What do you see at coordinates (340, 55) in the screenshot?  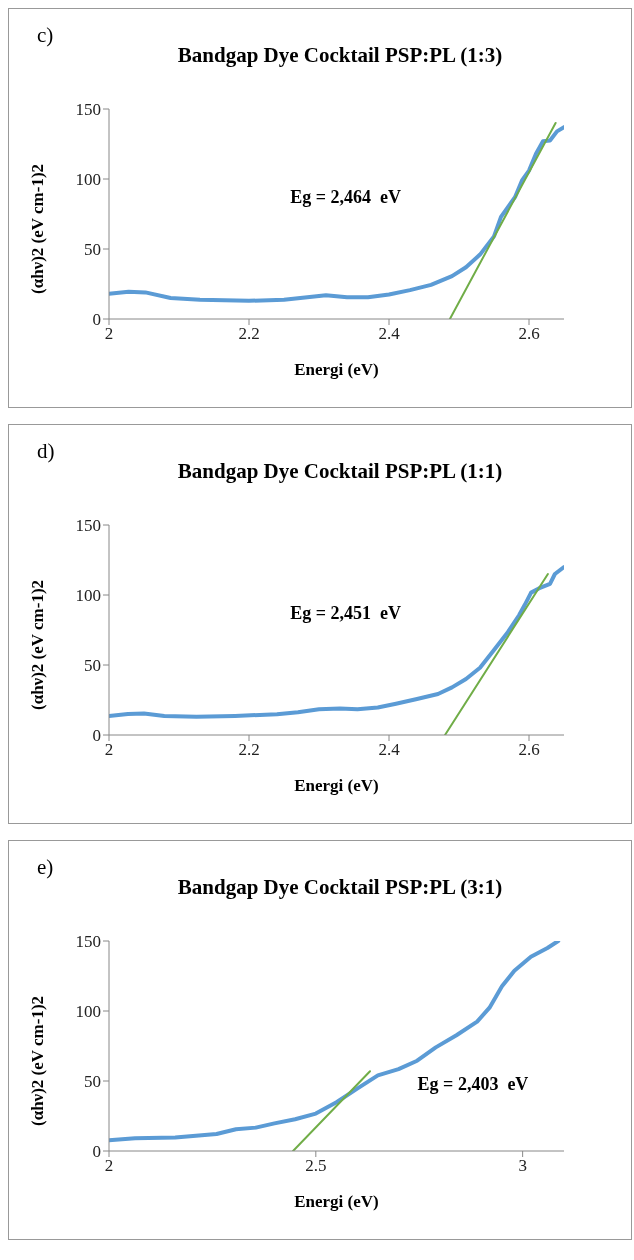 I see `chart-title: Bandgap Dye Cocktail PSP:PL (1:3)` at bounding box center [340, 55].